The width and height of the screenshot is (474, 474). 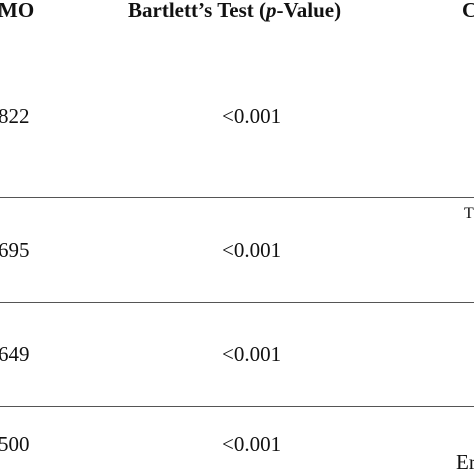 I want to click on header-cell: Bartlett’s Test (p-Value), so click(x=234, y=10).